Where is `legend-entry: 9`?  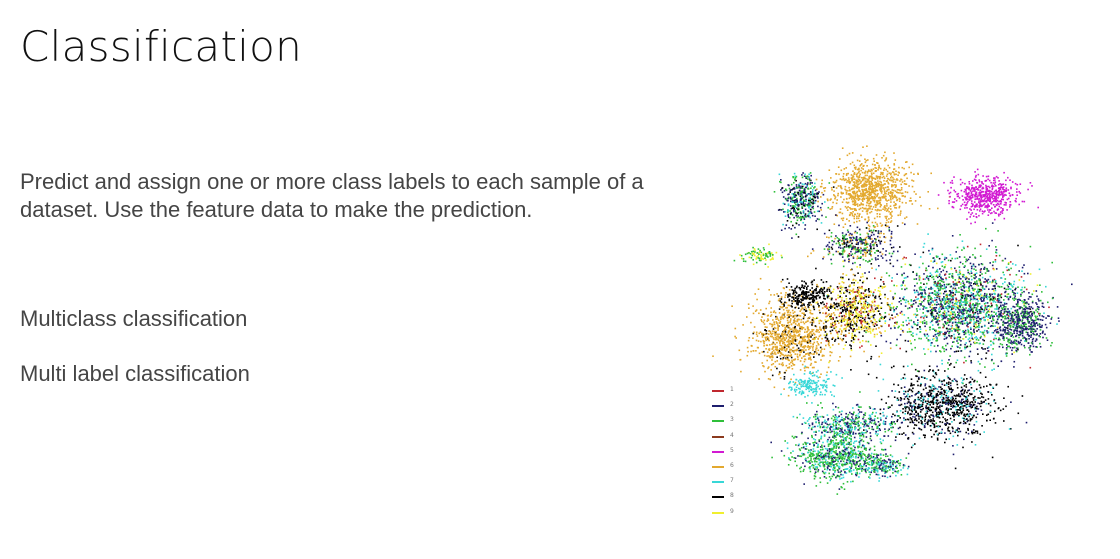
legend-entry: 9 is located at coordinates (732, 513).